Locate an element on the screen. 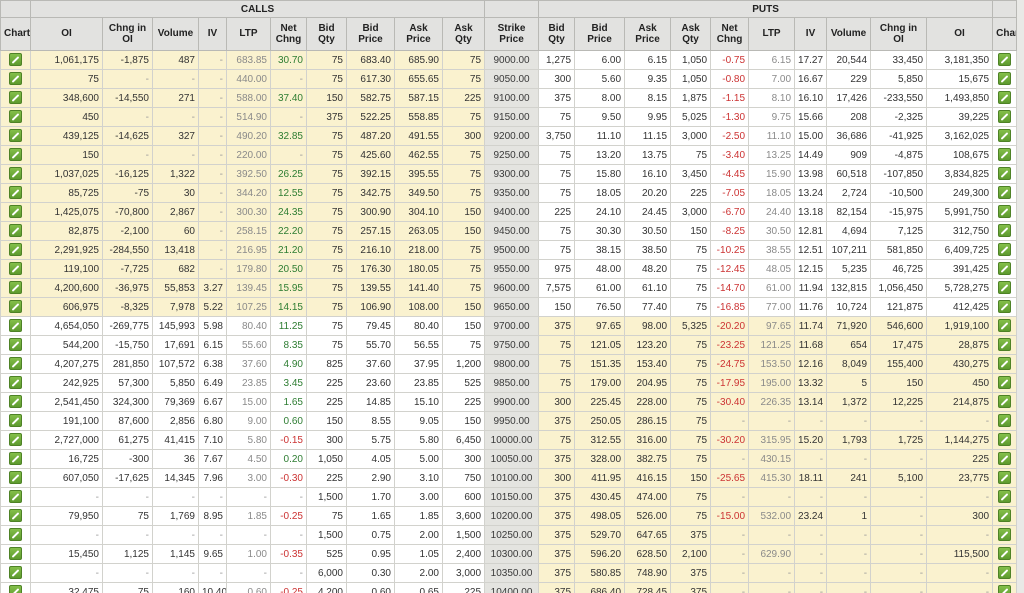 This screenshot has height=593, width=1024. call-chng-in-oi-cell: 1,125 is located at coordinates (127, 554).